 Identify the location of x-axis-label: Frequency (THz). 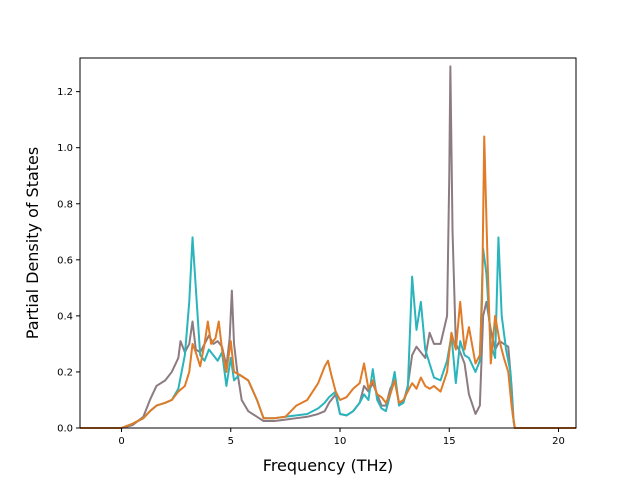
(328, 465).